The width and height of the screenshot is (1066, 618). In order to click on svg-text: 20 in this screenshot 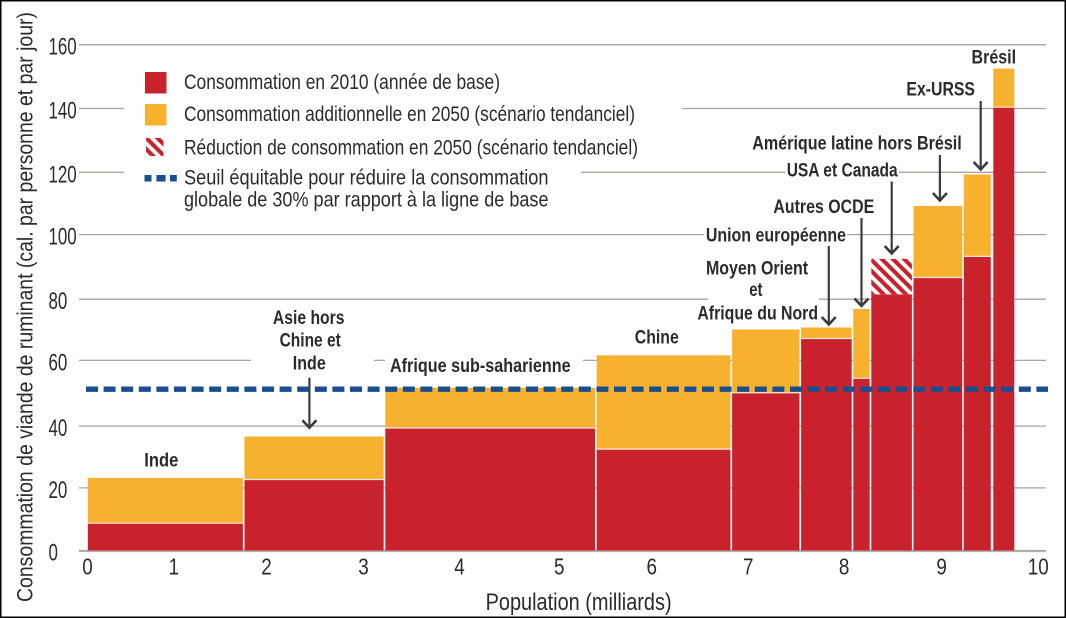, I will do `click(58, 490)`.